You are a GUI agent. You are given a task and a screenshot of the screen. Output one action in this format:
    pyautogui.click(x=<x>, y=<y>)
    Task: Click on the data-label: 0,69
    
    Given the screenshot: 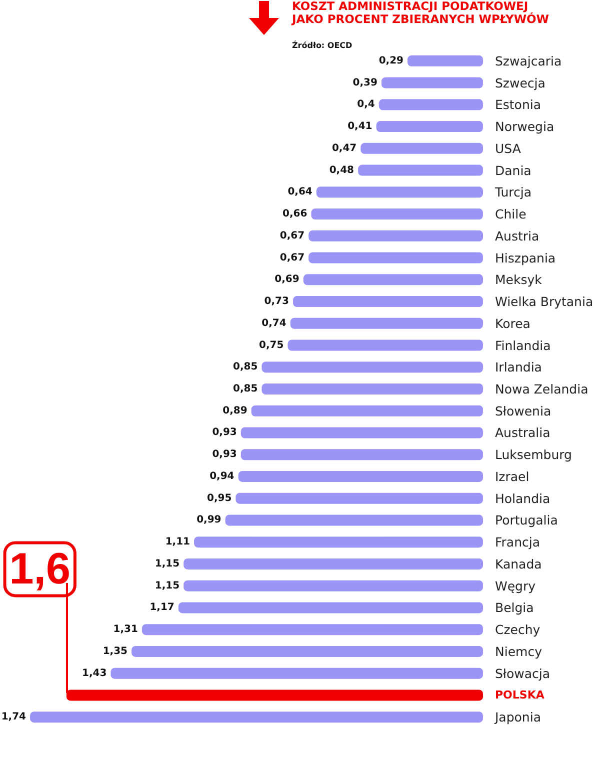 What is the action you would take?
    pyautogui.click(x=287, y=280)
    